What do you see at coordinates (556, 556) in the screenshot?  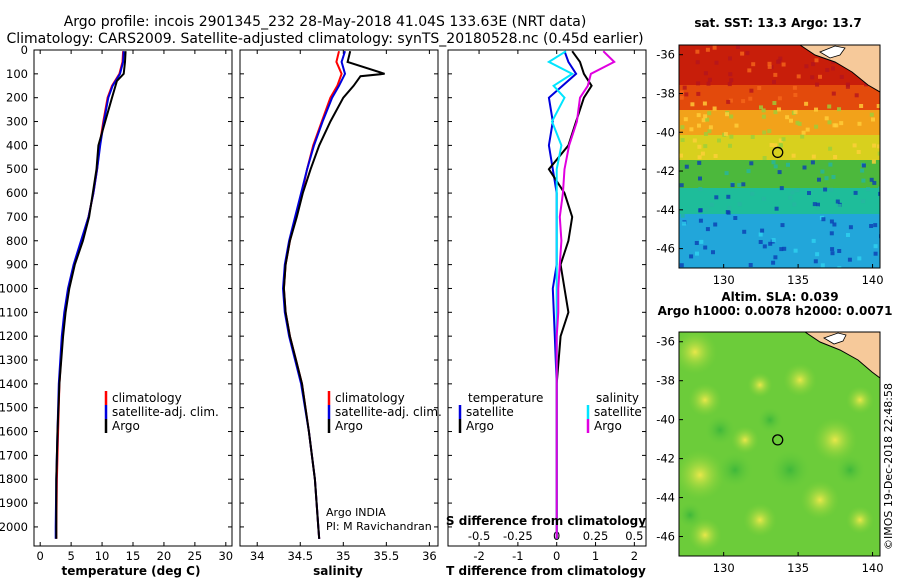 I see `x-tick-label: 0` at bounding box center [556, 556].